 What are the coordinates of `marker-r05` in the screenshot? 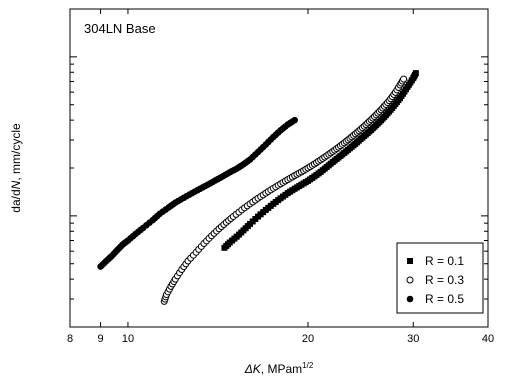 It's located at (294, 120).